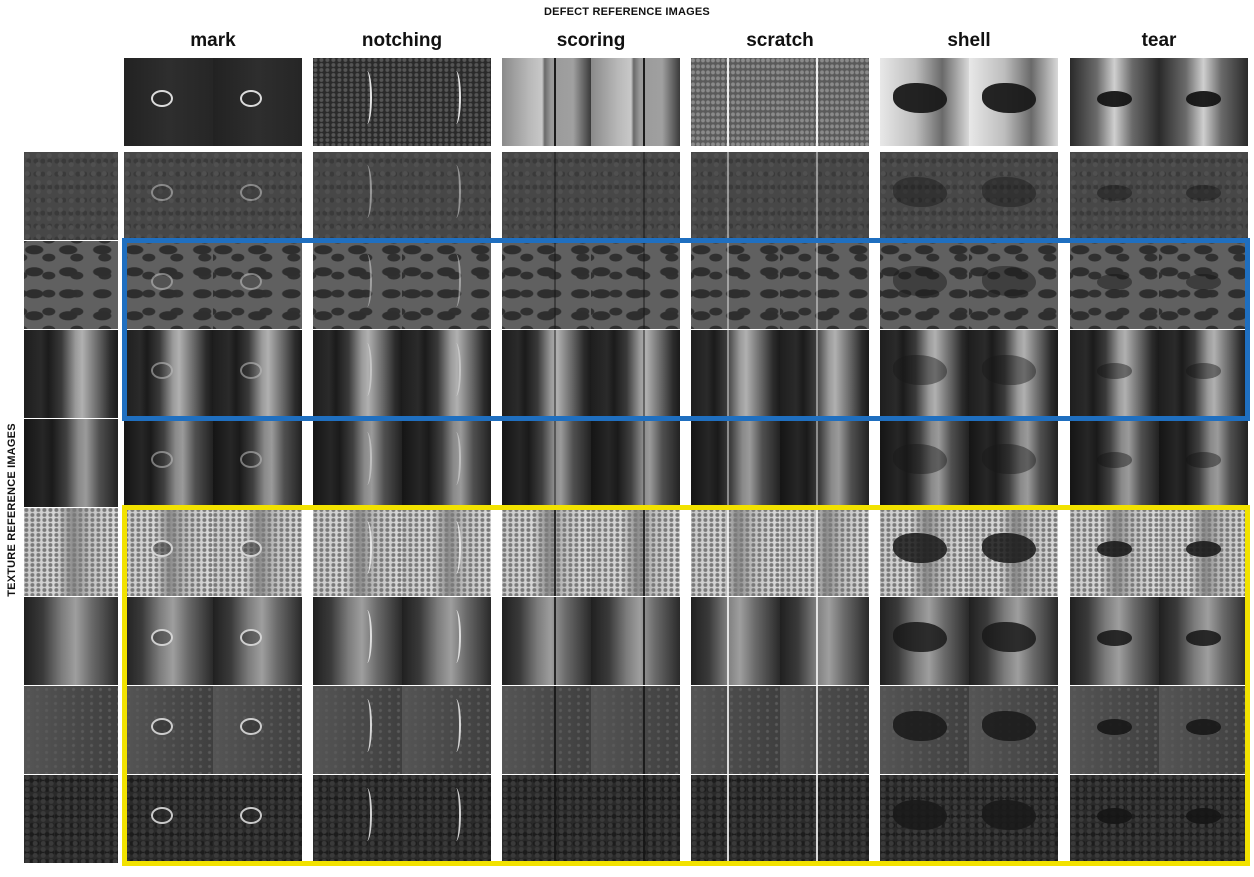  What do you see at coordinates (969, 196) in the screenshot?
I see `synthesized-image-t1-shell` at bounding box center [969, 196].